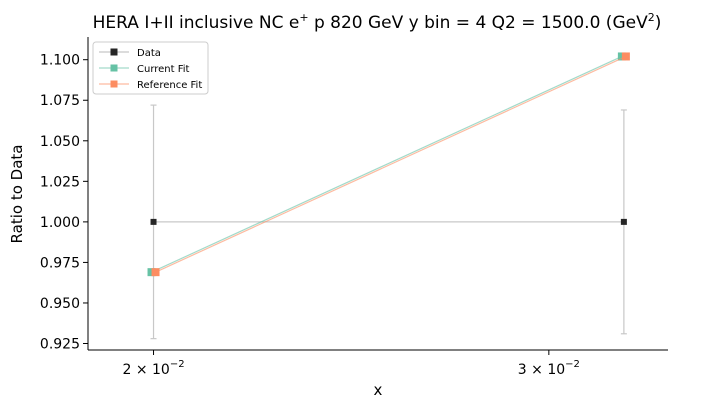 This screenshot has height=407, width=714. I want to click on y-ticks: 0.925 0.950 0.975 1.000 1.025 1.050 1.075 1.100, so click(64, 203).